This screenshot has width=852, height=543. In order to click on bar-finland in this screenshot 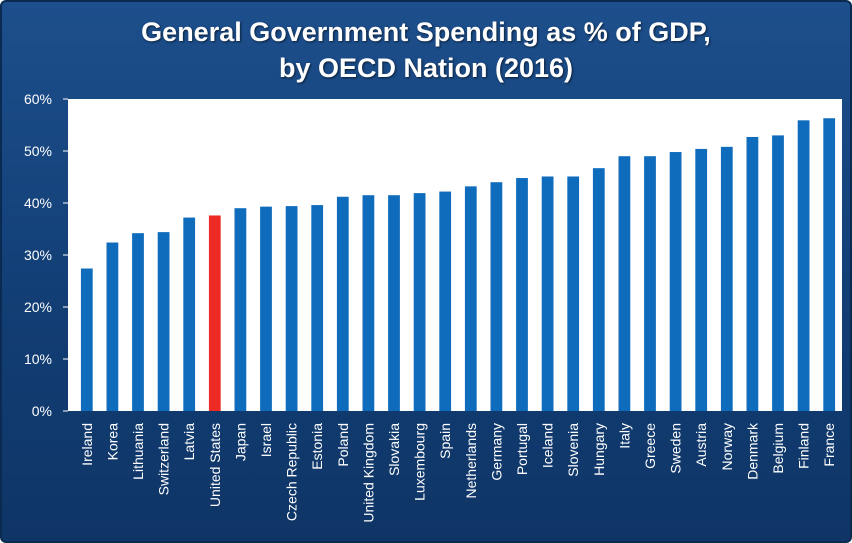, I will do `click(803, 265)`.